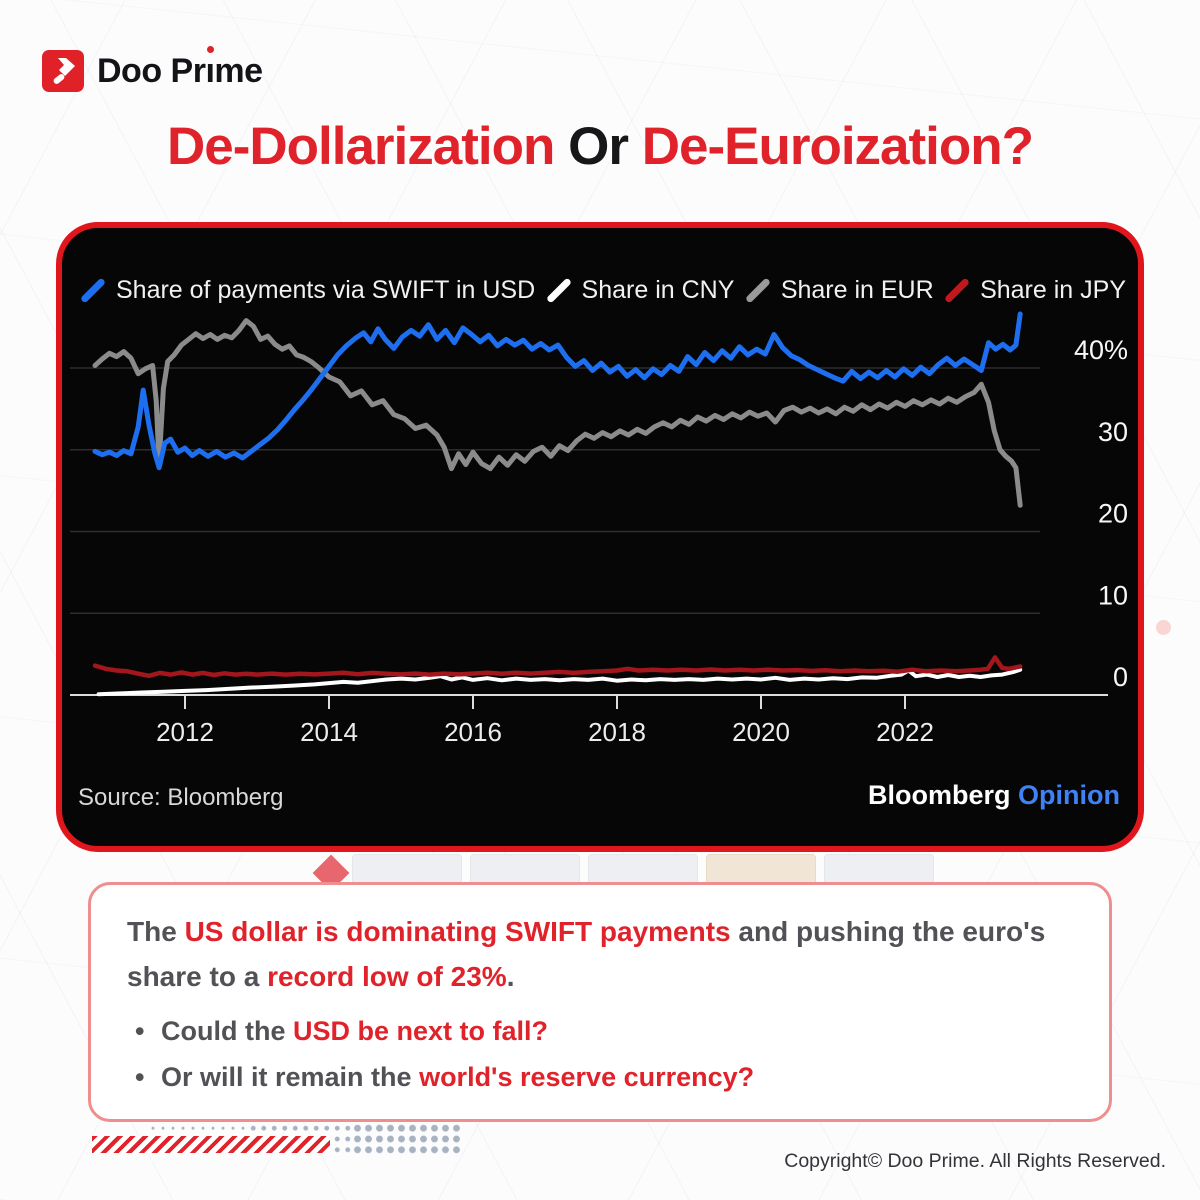 The image size is (1200, 1200). I want to click on text-segment-gray: Or will it remain the, so click(290, 1077).